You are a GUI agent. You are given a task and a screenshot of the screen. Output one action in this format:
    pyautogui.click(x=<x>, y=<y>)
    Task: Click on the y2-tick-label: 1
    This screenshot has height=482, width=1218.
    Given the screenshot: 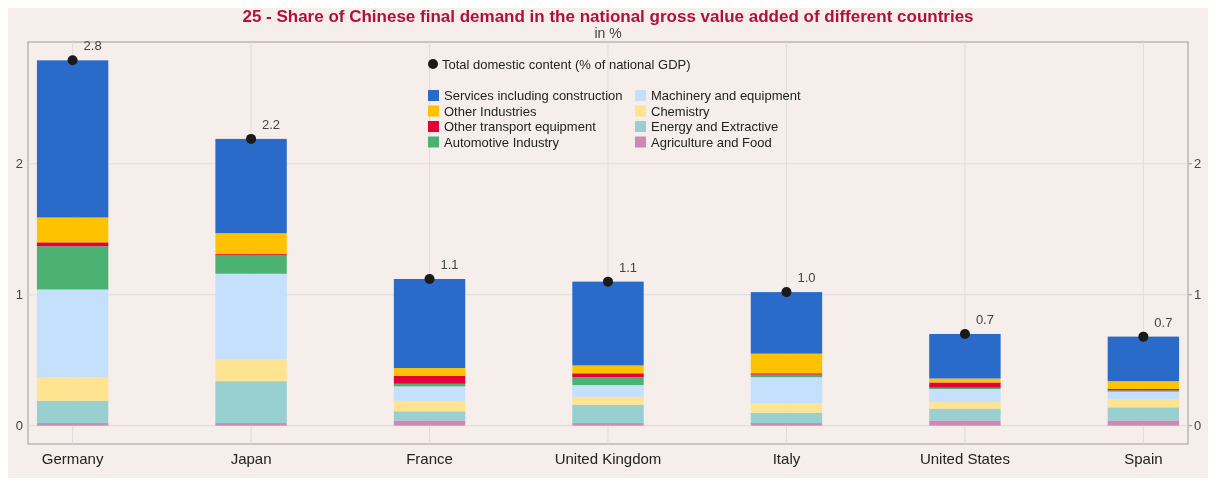 What is the action you would take?
    pyautogui.click(x=1198, y=294)
    